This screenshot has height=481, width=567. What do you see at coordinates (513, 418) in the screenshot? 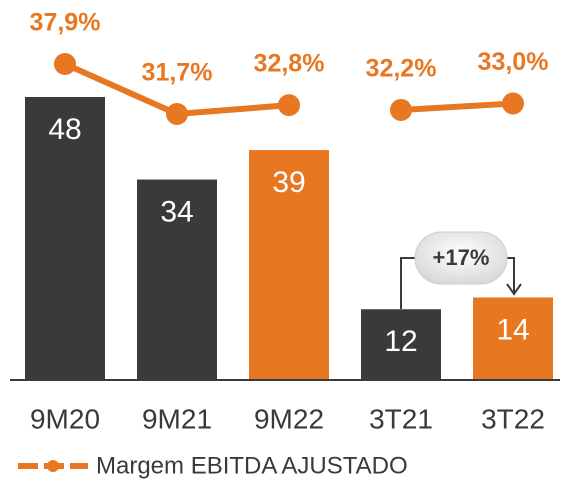
I see `x-tick-label: 3T22` at bounding box center [513, 418].